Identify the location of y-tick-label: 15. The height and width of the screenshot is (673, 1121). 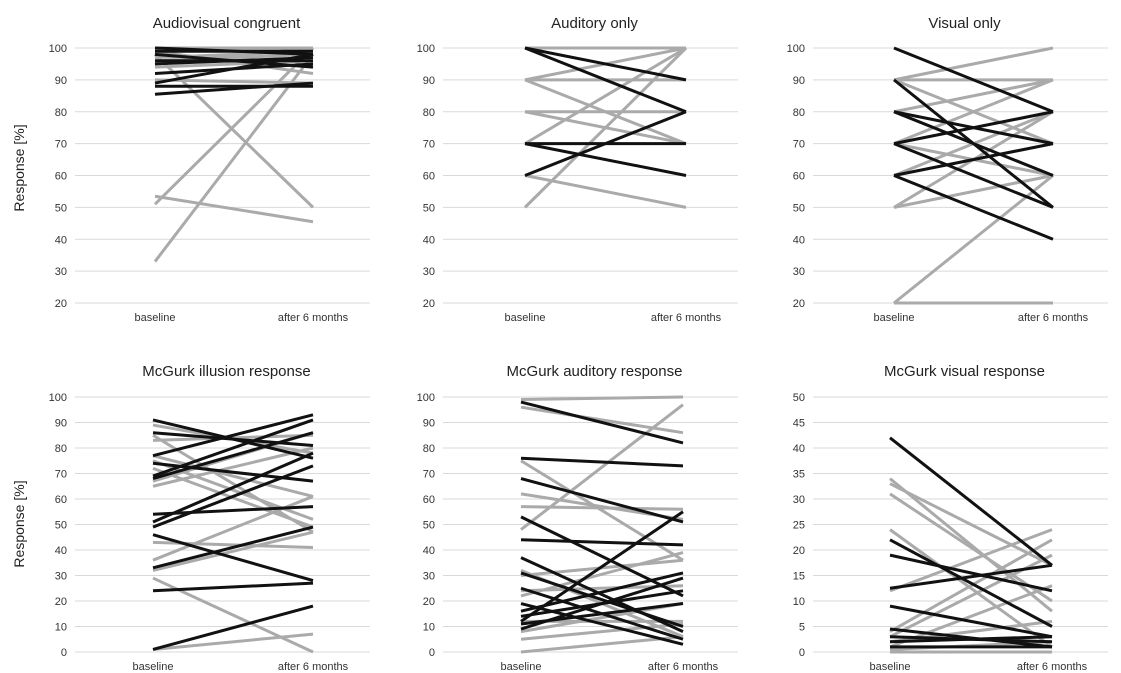
(799, 577).